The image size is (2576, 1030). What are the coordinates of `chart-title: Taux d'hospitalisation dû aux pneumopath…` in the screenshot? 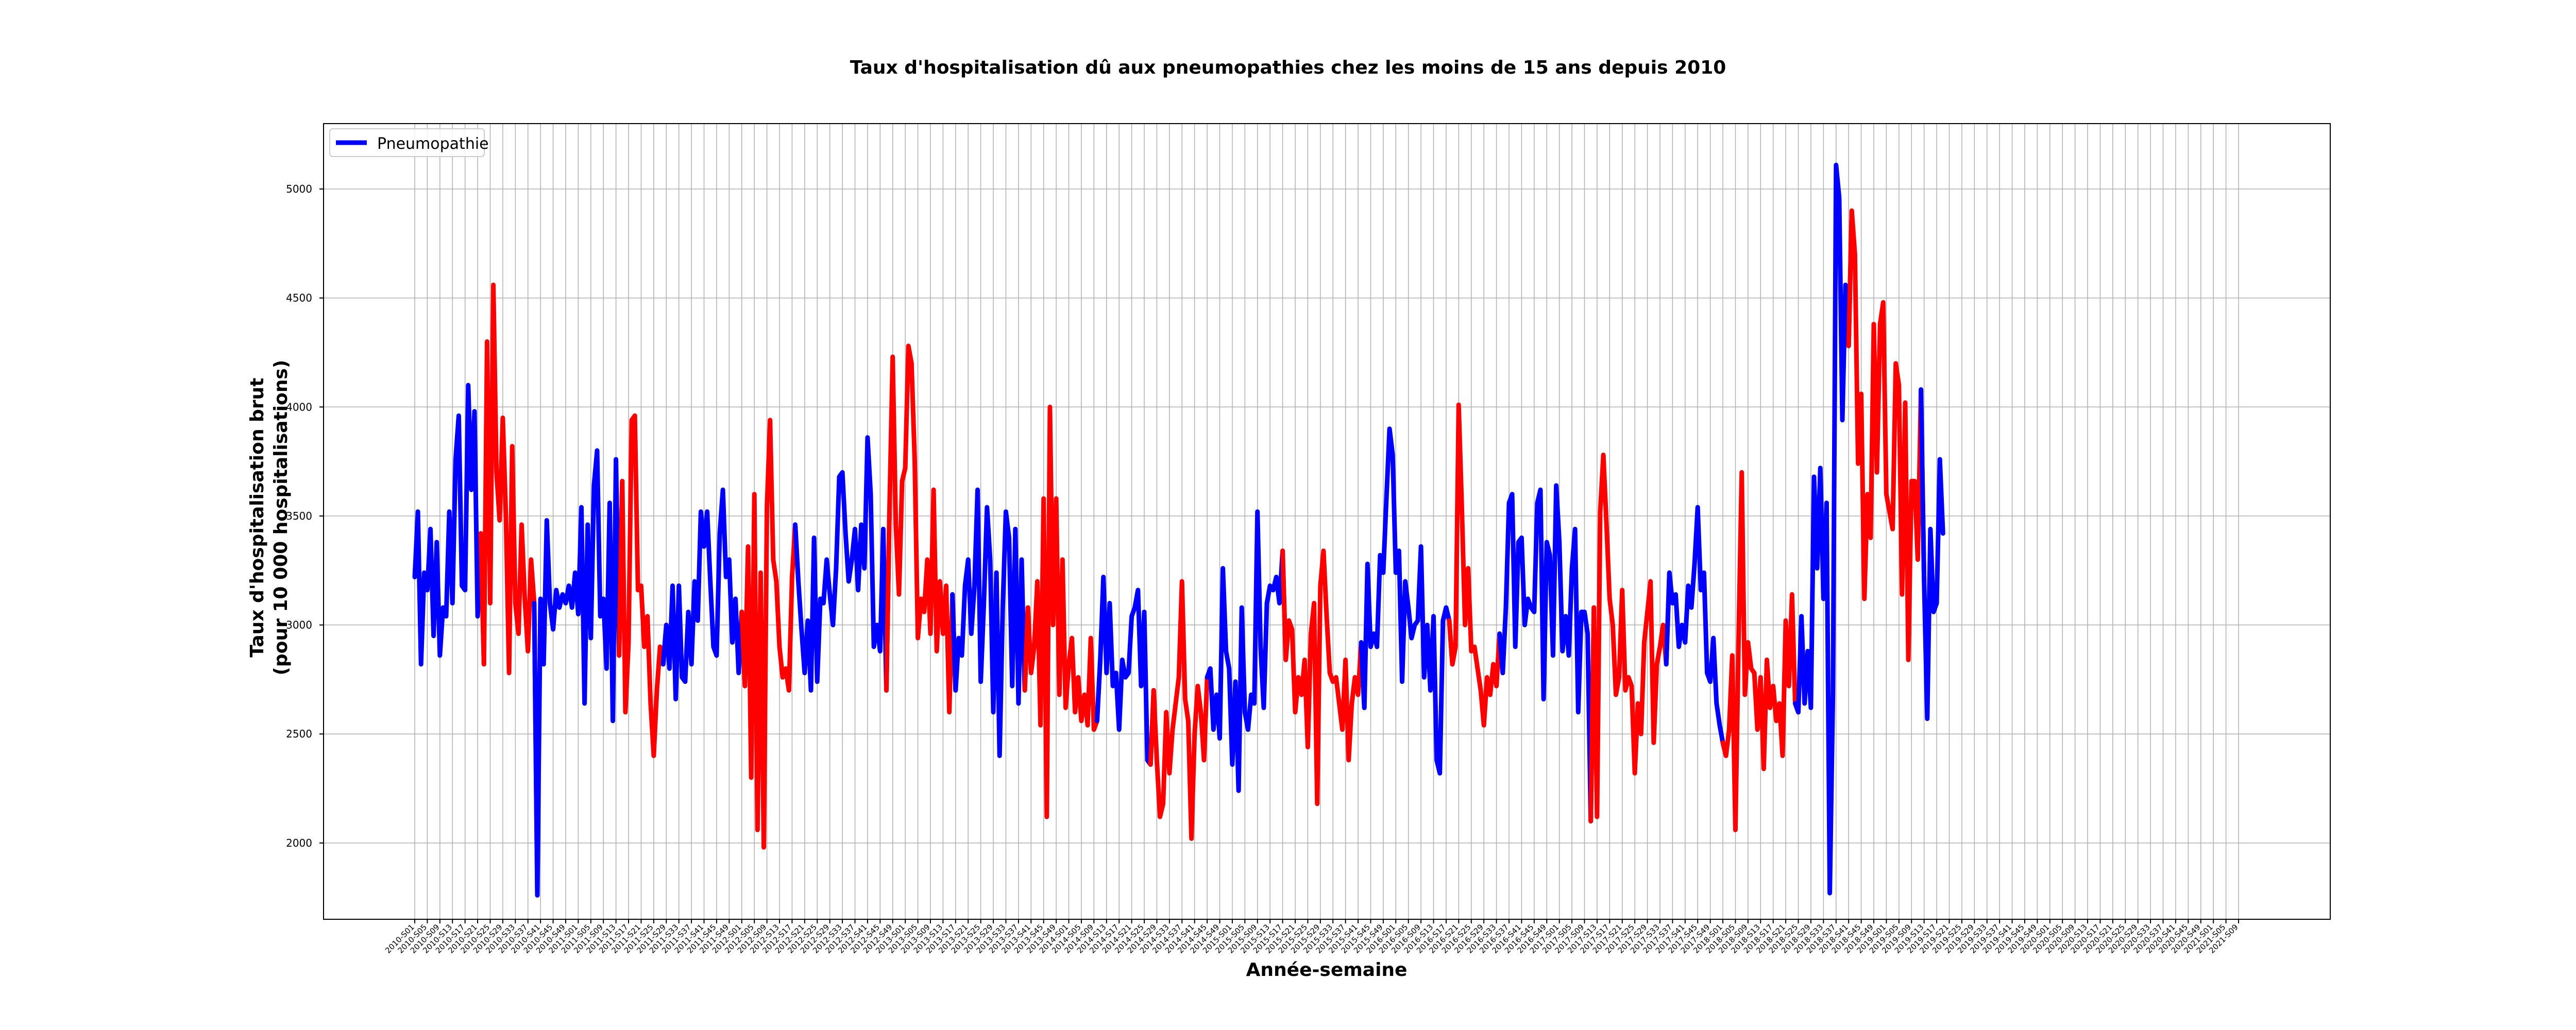 It's located at (1288, 68).